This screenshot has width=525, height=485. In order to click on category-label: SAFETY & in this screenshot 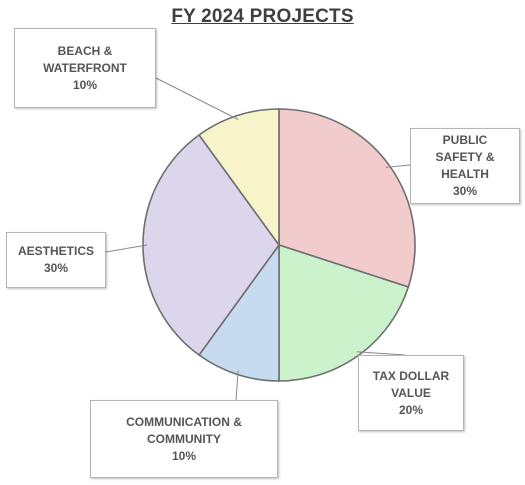, I will do `click(465, 157)`.